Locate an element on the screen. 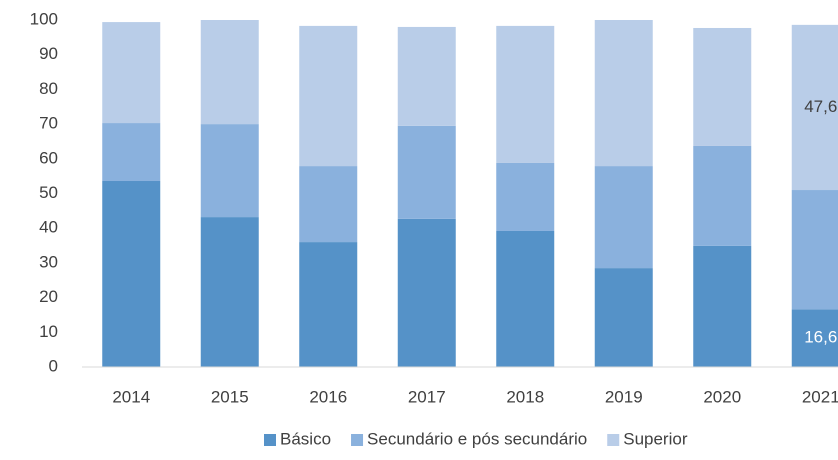 Image resolution: width=838 pixels, height=460 pixels. legend-label: Secundário e pós secundário is located at coordinates (477, 438).